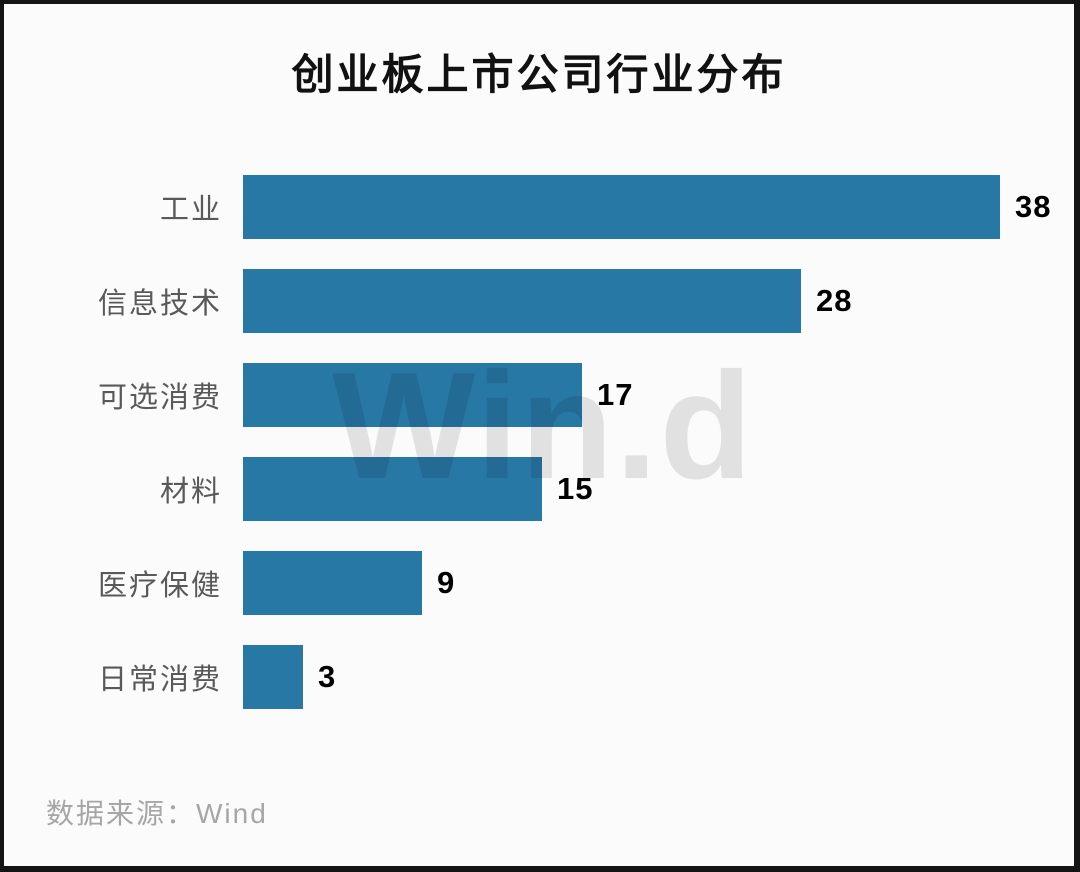 This screenshot has height=872, width=1080. I want to click on value-label: 17, so click(615, 394).